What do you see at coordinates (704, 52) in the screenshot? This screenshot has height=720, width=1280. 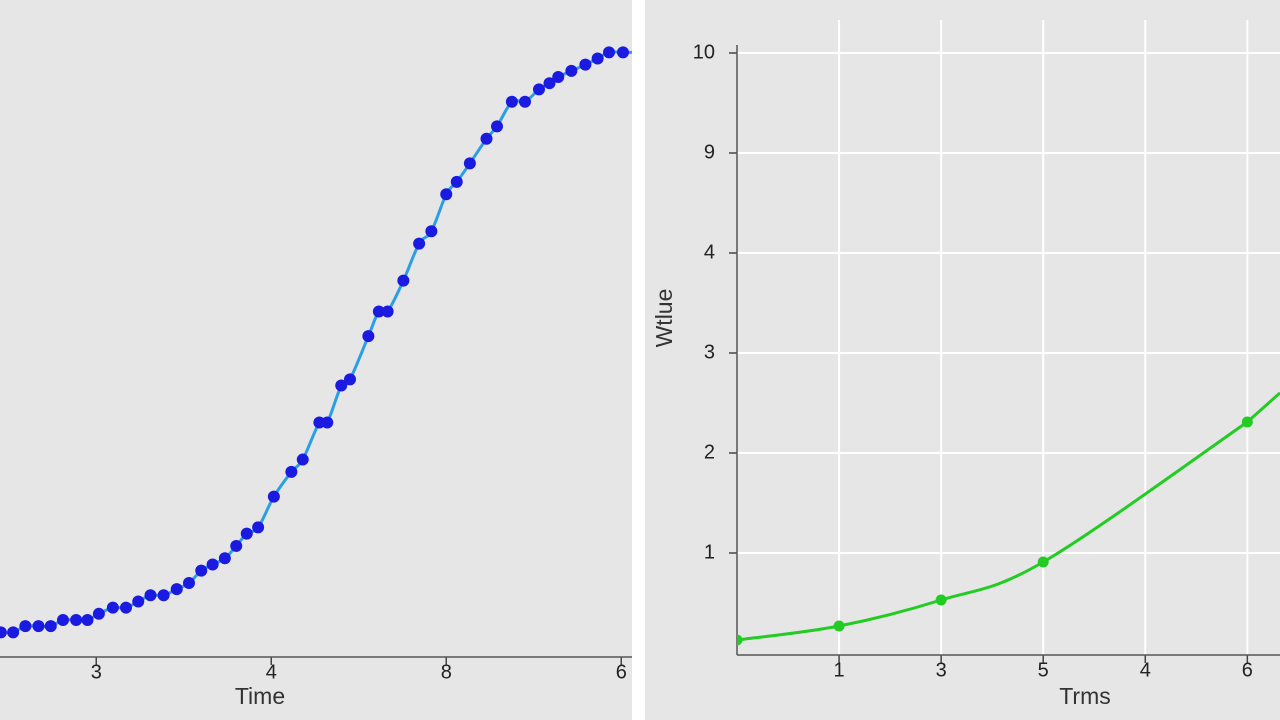 I see `y-tick-label: 10` at bounding box center [704, 52].